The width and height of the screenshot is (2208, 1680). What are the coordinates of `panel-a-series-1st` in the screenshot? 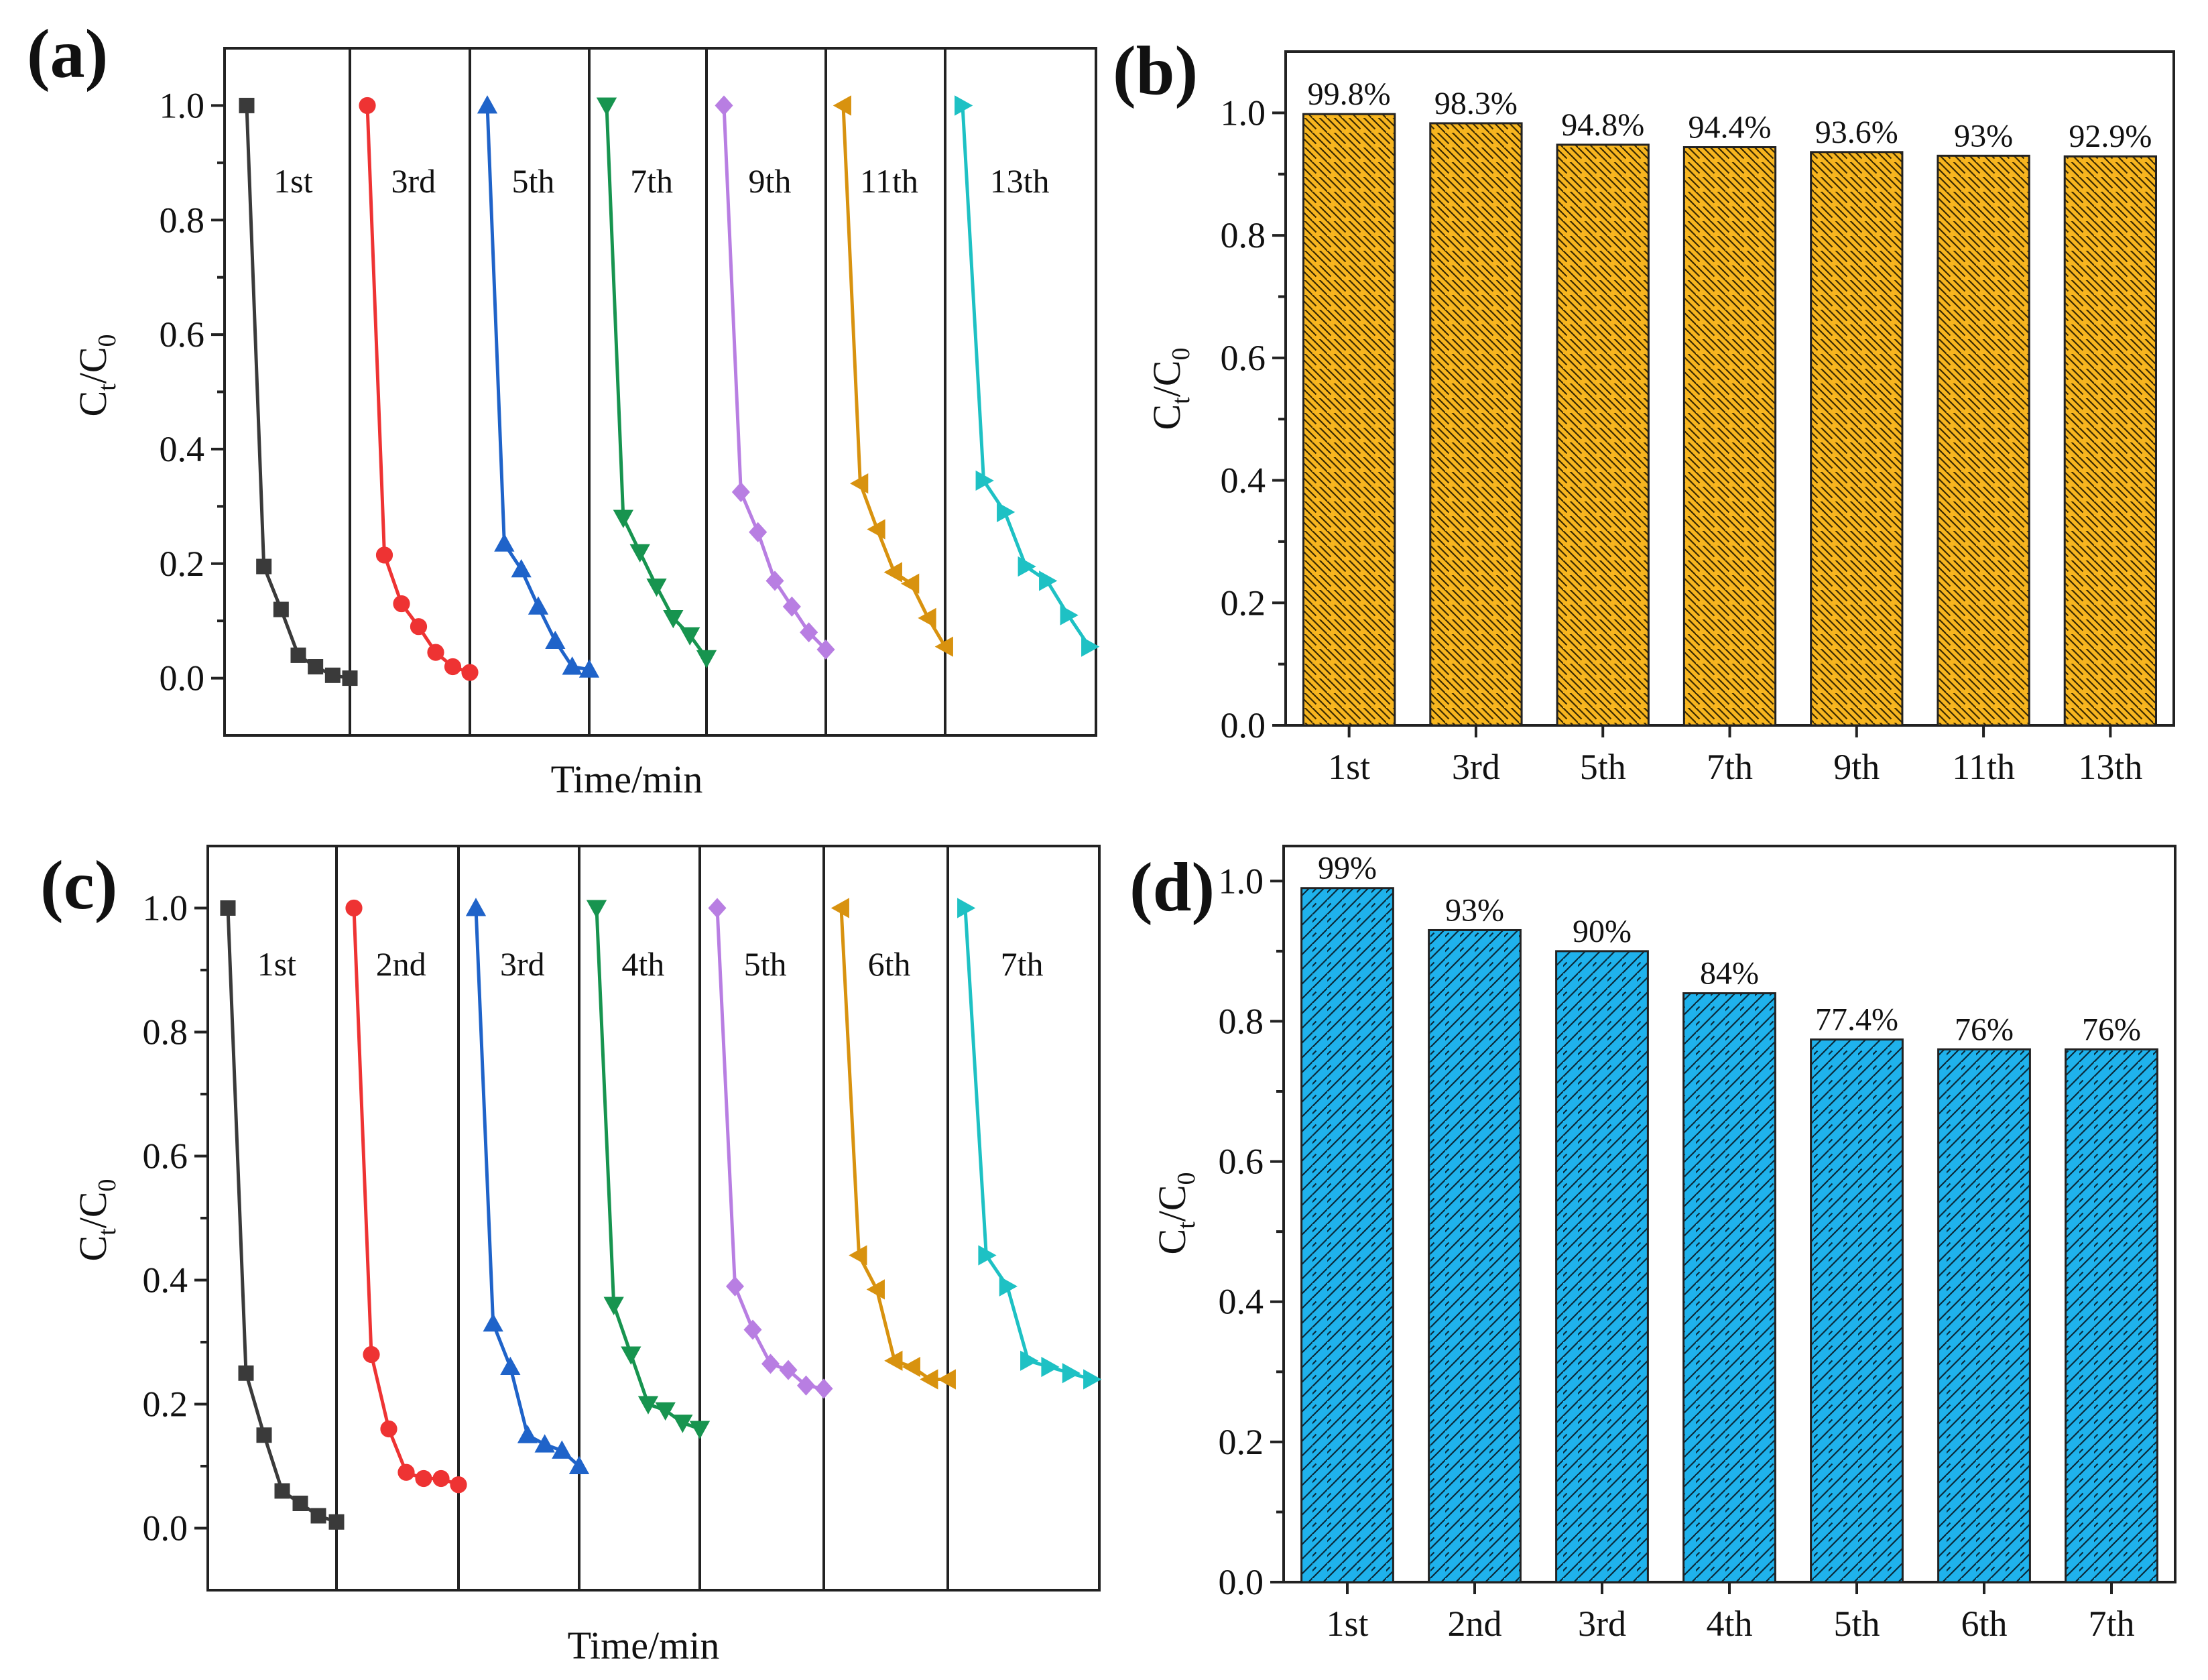 It's located at (298, 391).